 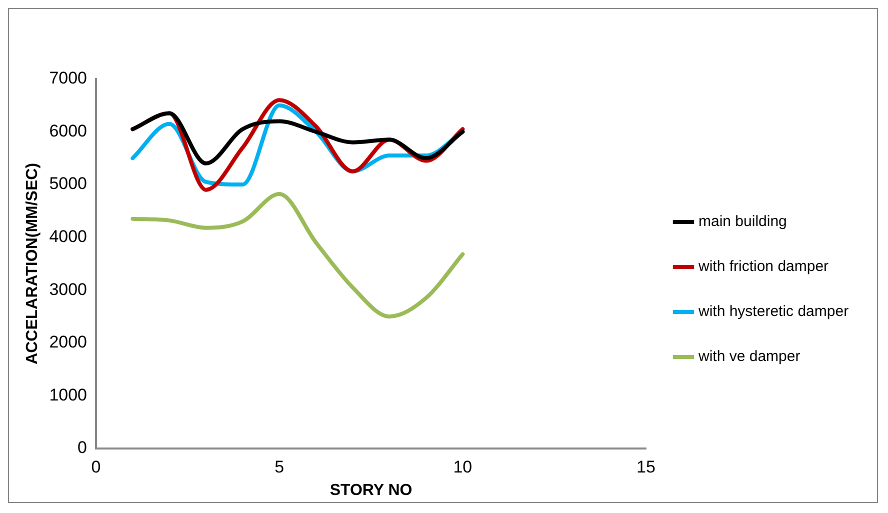 What do you see at coordinates (96, 466) in the screenshot?
I see `x-tick-label: 0` at bounding box center [96, 466].